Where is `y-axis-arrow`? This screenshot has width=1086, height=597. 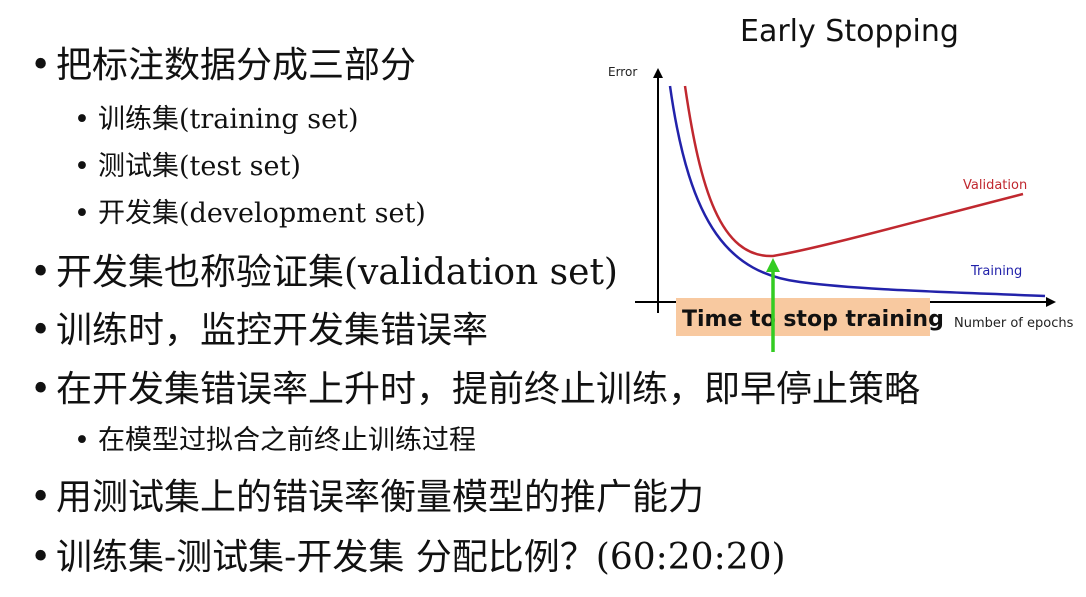
y-axis-arrow is located at coordinates (658, 73).